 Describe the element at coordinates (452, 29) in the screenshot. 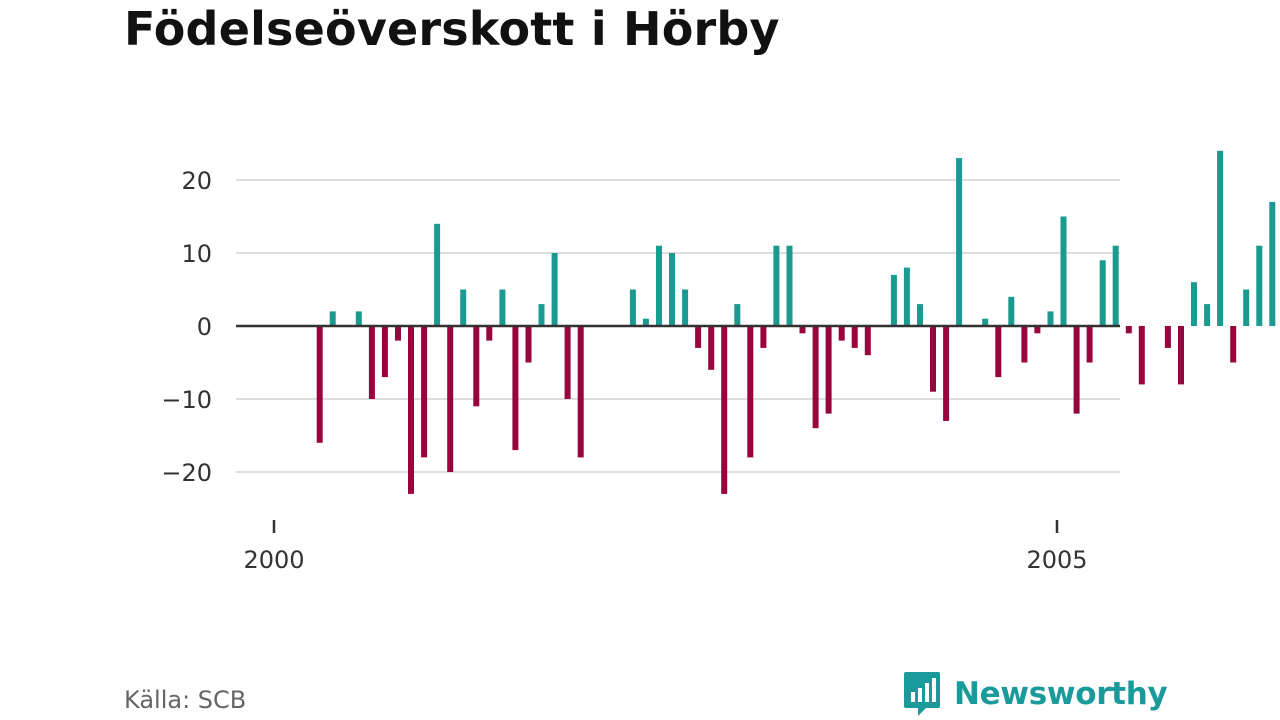

I see `chart-title: Födelseöverskott i Hörby` at that location.